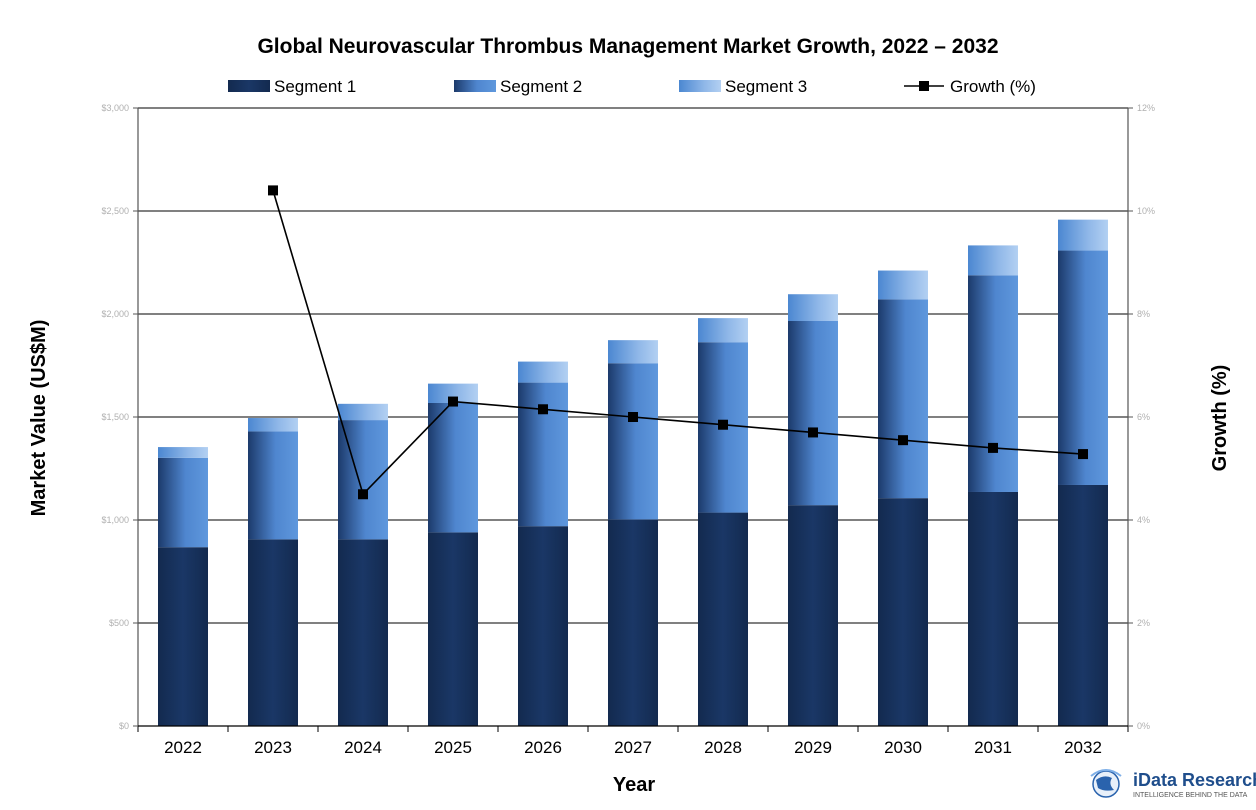 The height and width of the screenshot is (810, 1256). Describe the element at coordinates (1146, 108) in the screenshot. I see `y2-tick-label: 12%` at that location.